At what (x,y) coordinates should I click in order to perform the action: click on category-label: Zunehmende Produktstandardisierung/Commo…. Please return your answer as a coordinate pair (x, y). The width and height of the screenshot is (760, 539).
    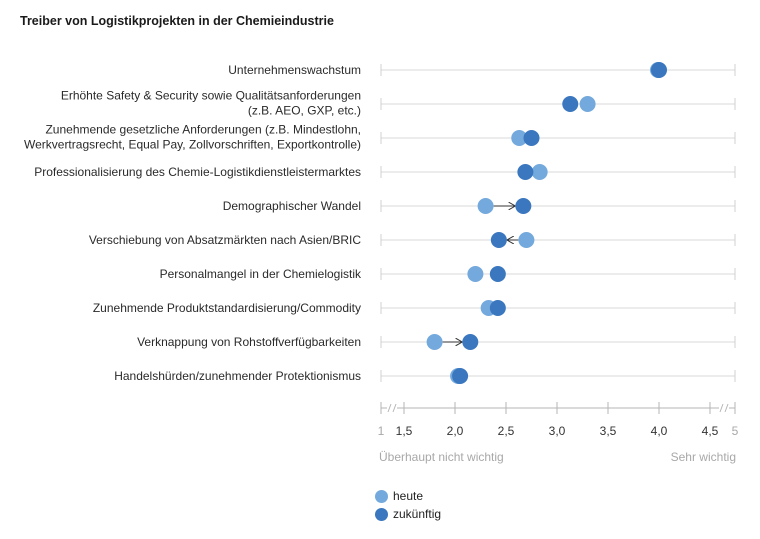
    Looking at the image, I should click on (227, 308).